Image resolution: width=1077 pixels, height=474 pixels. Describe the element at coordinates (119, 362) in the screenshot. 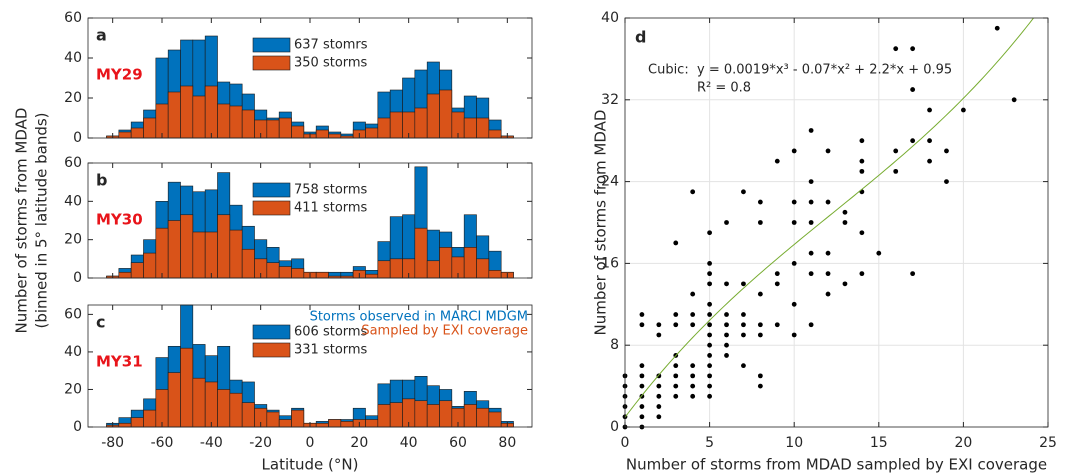

I see `year-label: MY31` at that location.